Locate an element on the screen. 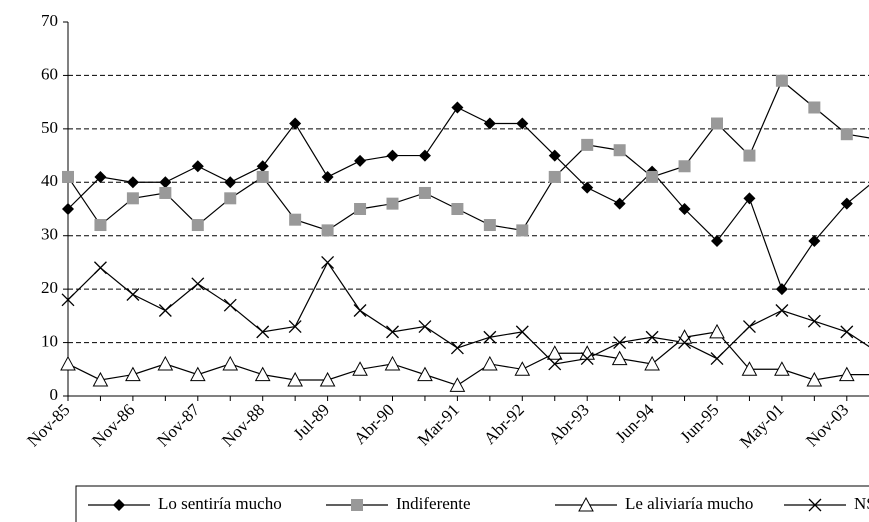 This screenshot has height=522, width=869. x-tick-label: May-01 is located at coordinates (761, 425).